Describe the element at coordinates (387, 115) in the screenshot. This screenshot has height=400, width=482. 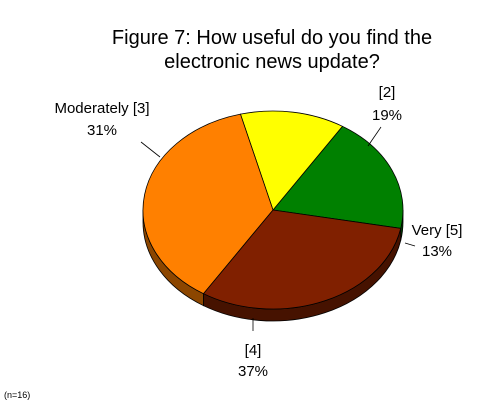
I see `slice-percent-0: 19%` at that location.